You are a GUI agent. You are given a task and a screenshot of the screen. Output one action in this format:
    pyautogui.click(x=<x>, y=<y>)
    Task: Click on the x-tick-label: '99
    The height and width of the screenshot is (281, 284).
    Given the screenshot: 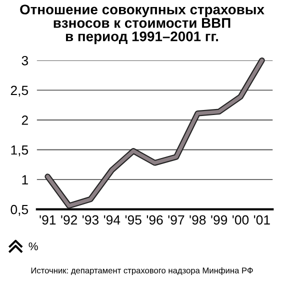 What is the action you would take?
    pyautogui.click(x=219, y=220)
    